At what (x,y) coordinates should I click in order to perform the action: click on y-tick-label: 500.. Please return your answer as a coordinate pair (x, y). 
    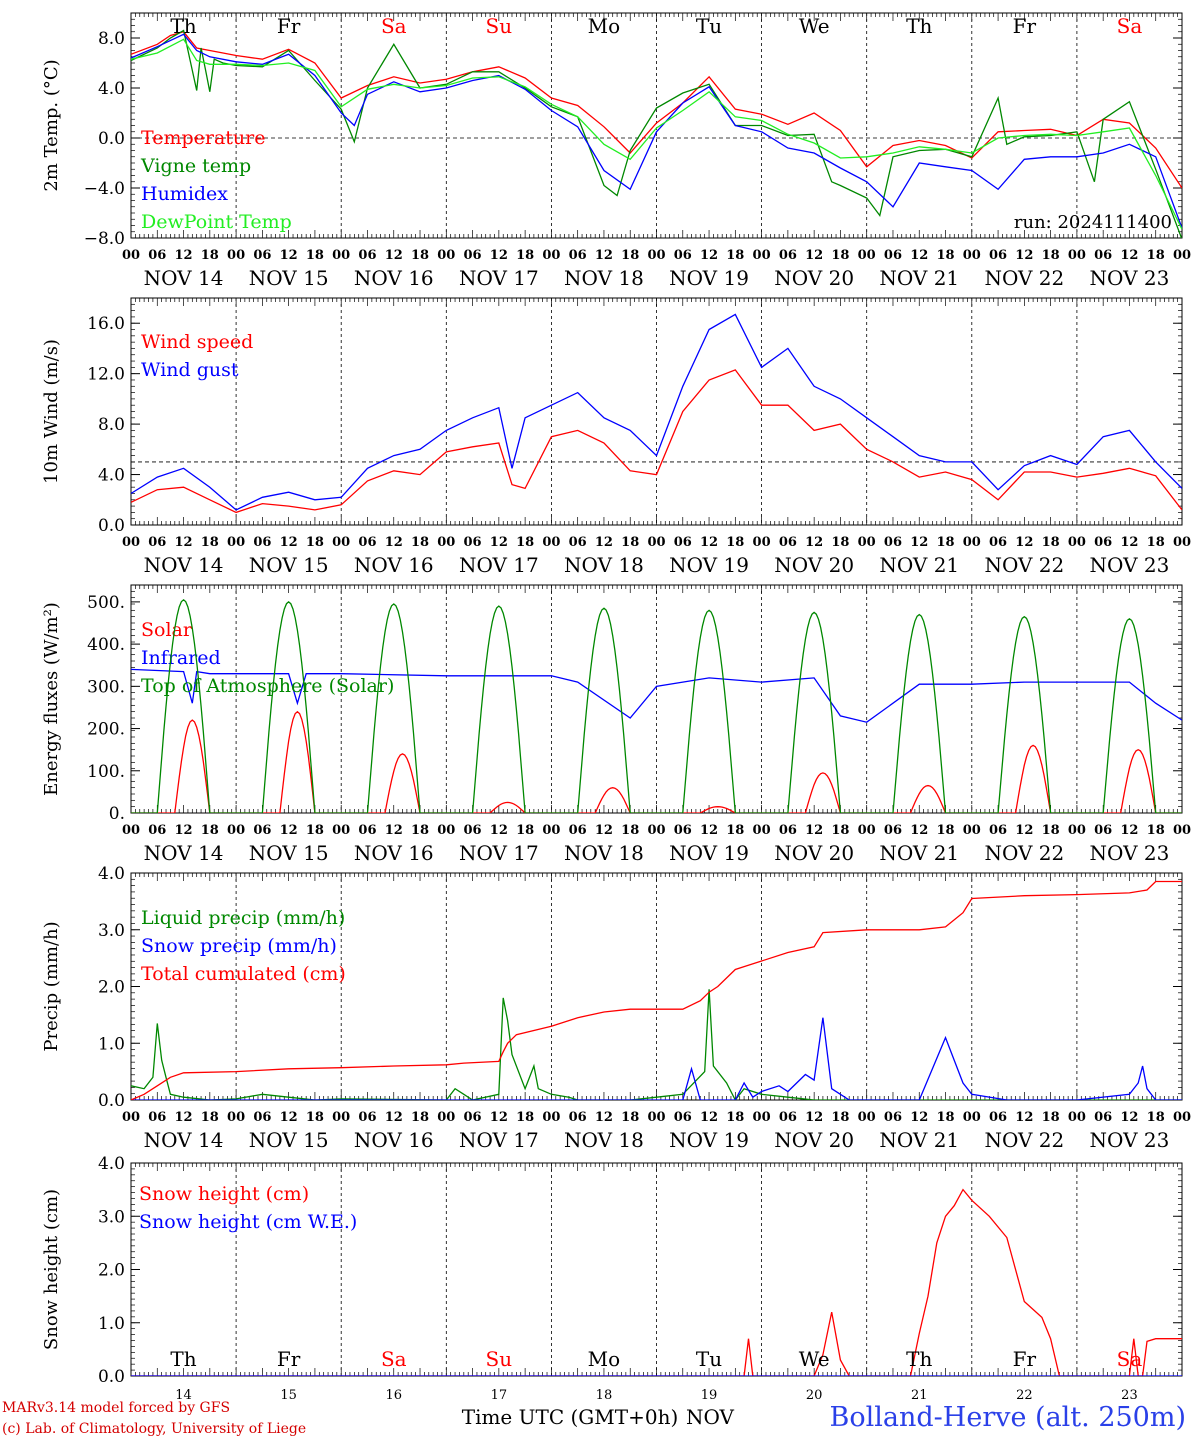
    Looking at the image, I should click on (106, 603).